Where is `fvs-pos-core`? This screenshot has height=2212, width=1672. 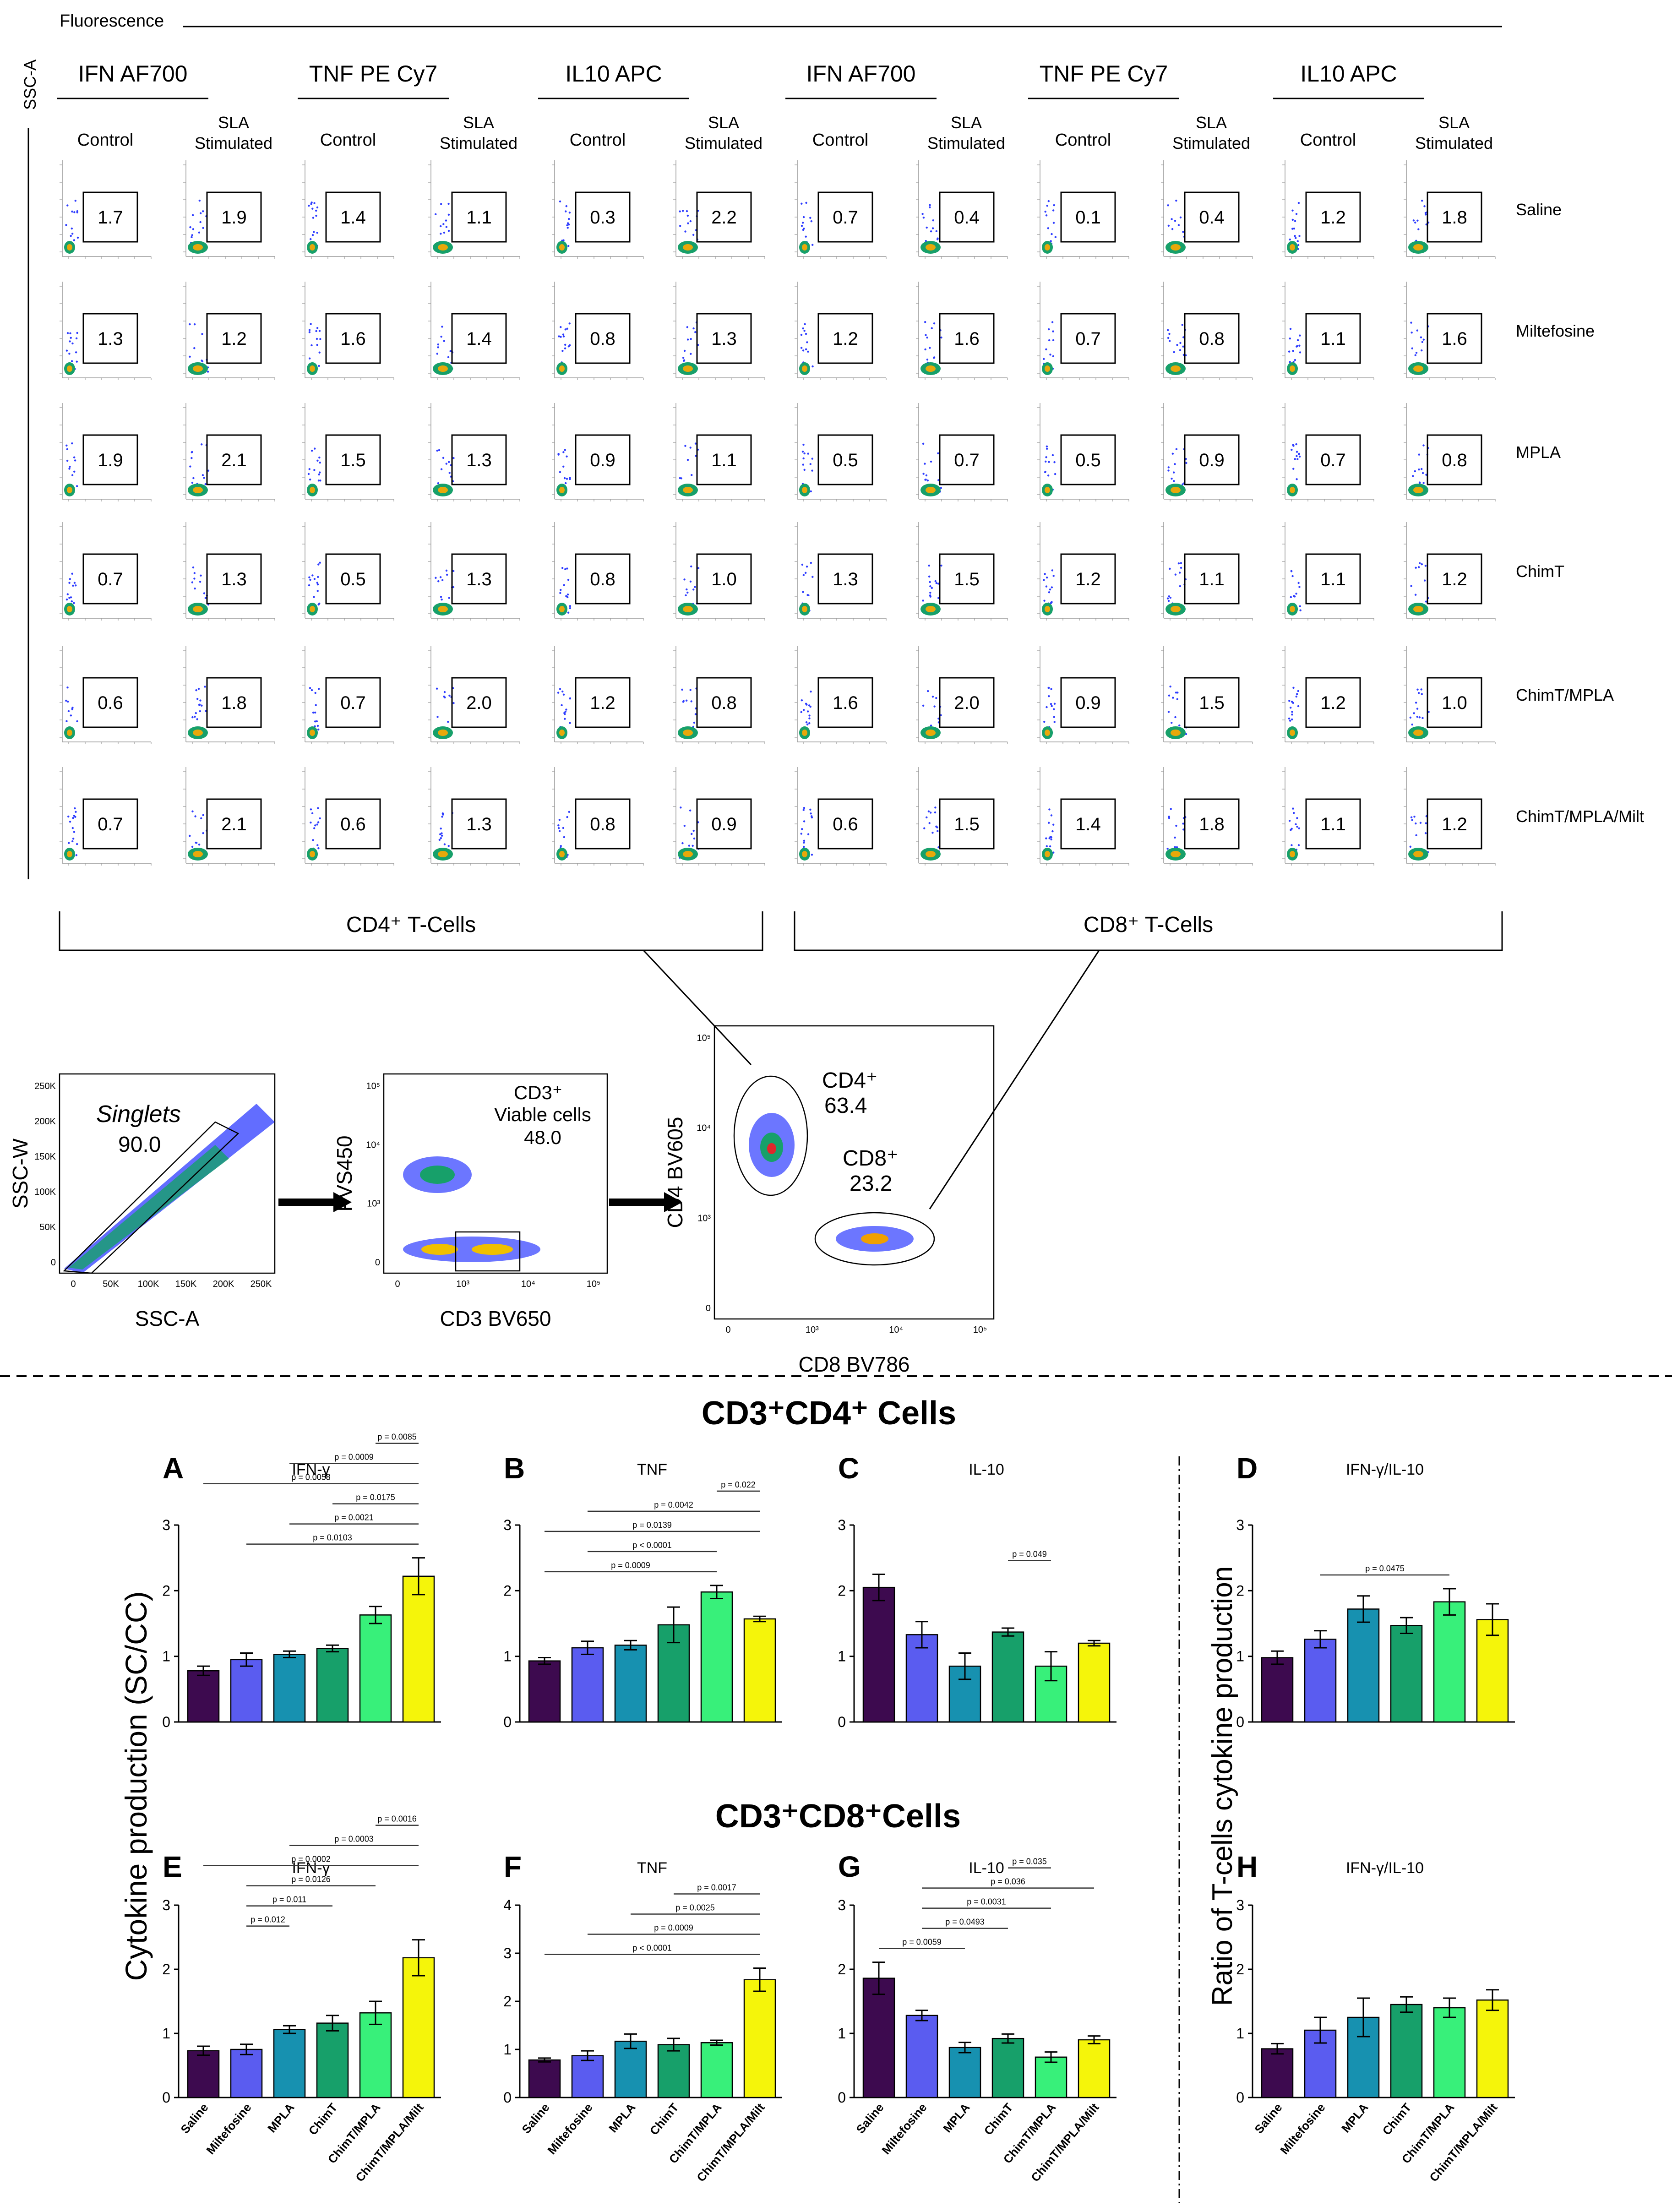
fvs-pos-core is located at coordinates (437, 1175).